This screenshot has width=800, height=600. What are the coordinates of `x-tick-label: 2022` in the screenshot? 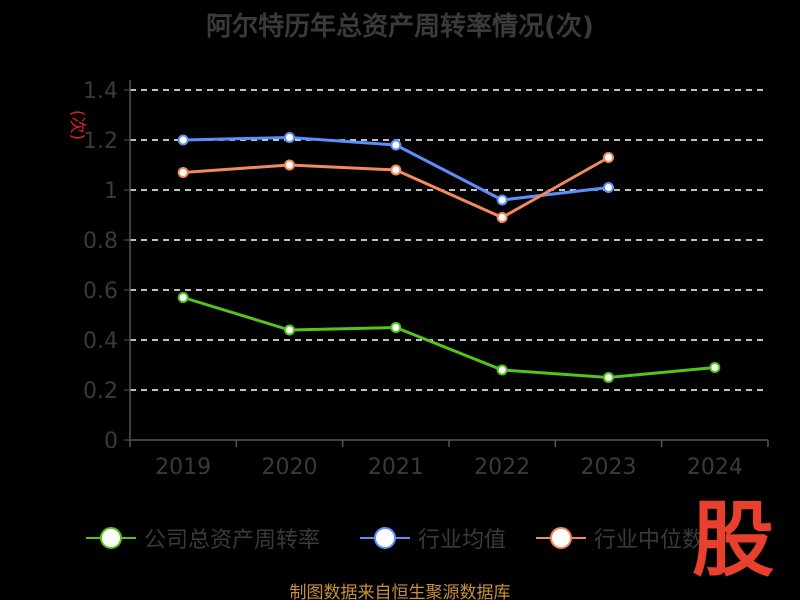 It's located at (502, 467).